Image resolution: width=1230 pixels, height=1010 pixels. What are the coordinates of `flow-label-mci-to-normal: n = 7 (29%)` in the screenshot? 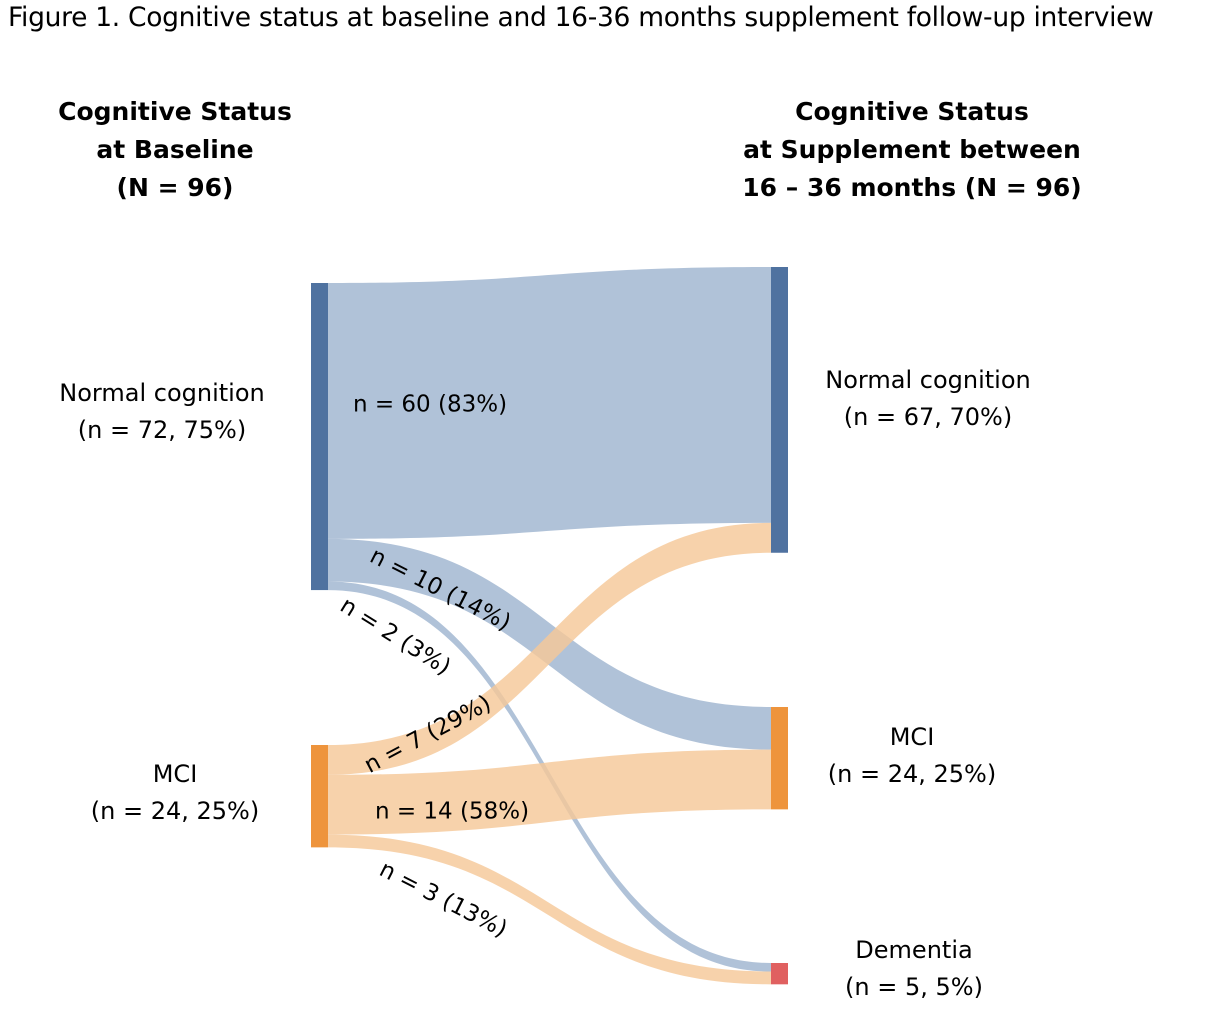 It's located at (427, 734).